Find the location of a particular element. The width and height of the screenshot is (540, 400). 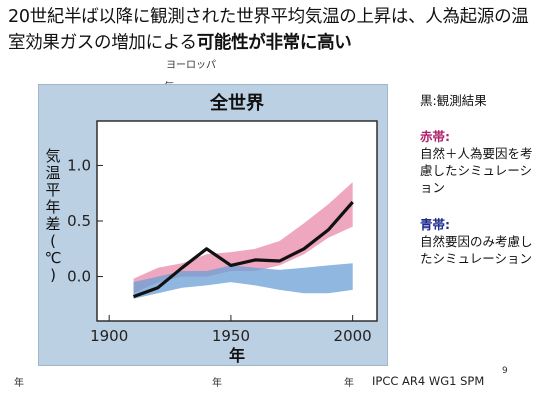

legend-red-header: 赤帯: is located at coordinates (435, 136).